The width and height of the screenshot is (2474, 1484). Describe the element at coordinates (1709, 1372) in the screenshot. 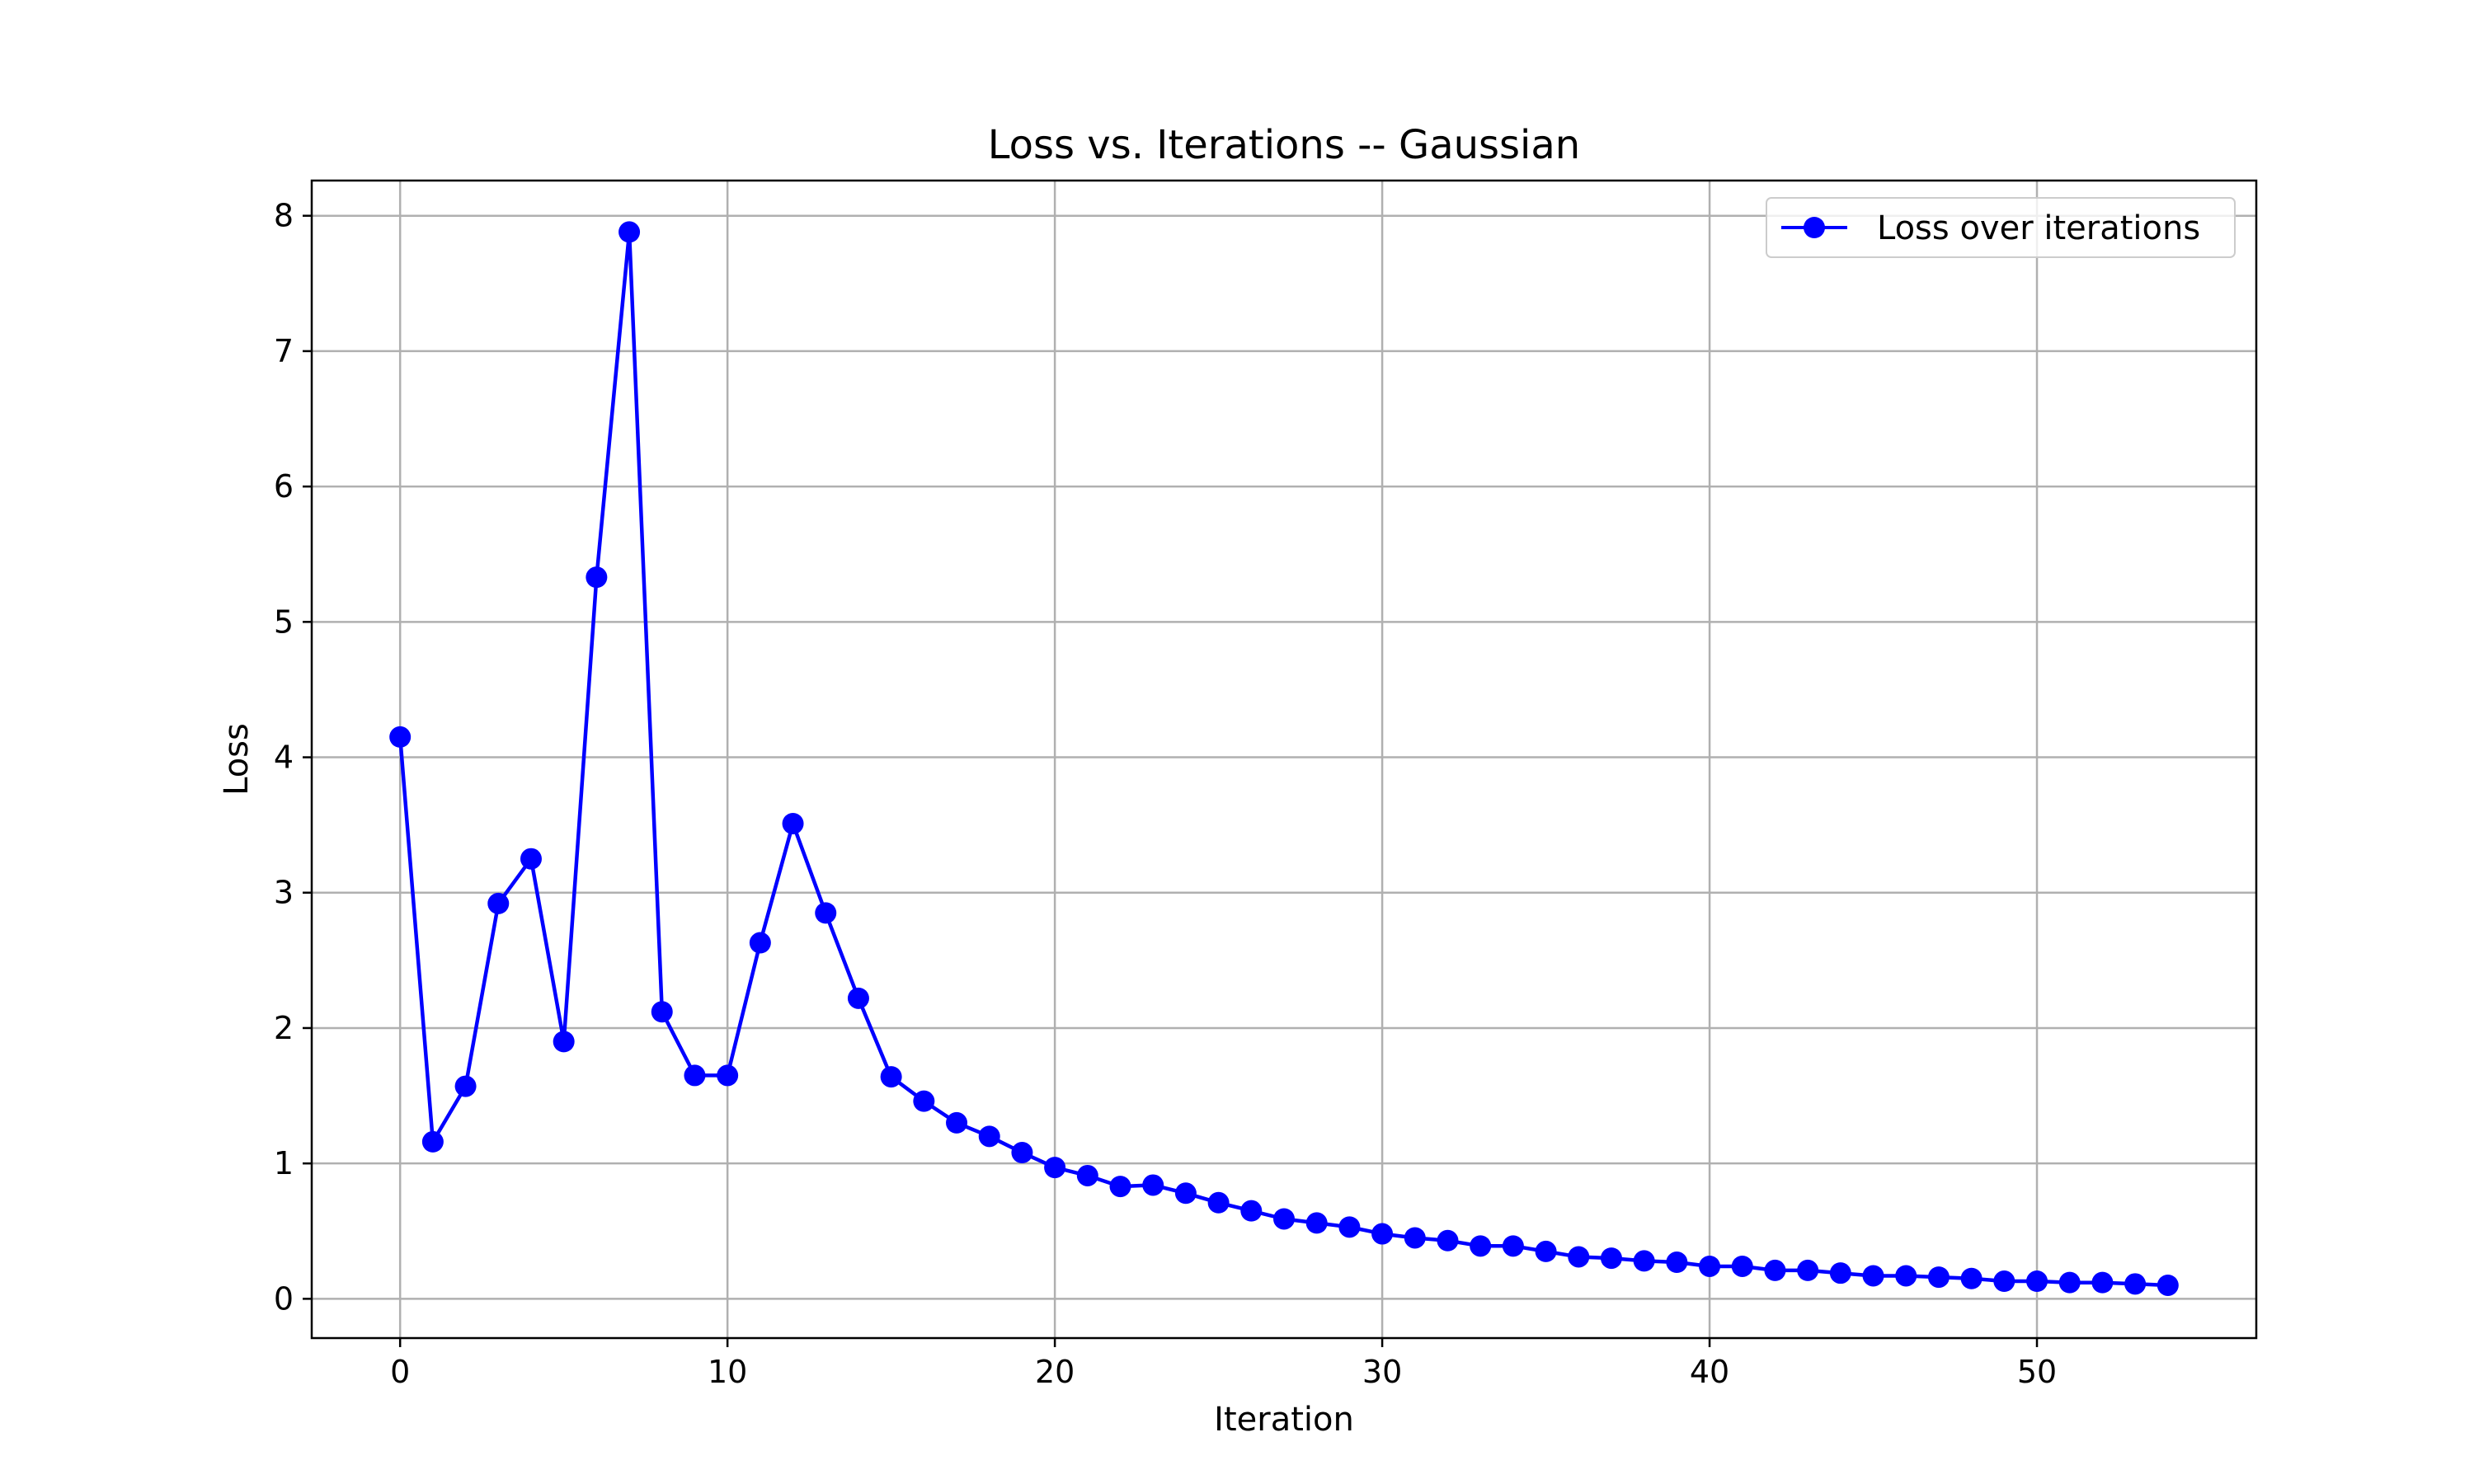

I see `x-tick-label: 40` at that location.